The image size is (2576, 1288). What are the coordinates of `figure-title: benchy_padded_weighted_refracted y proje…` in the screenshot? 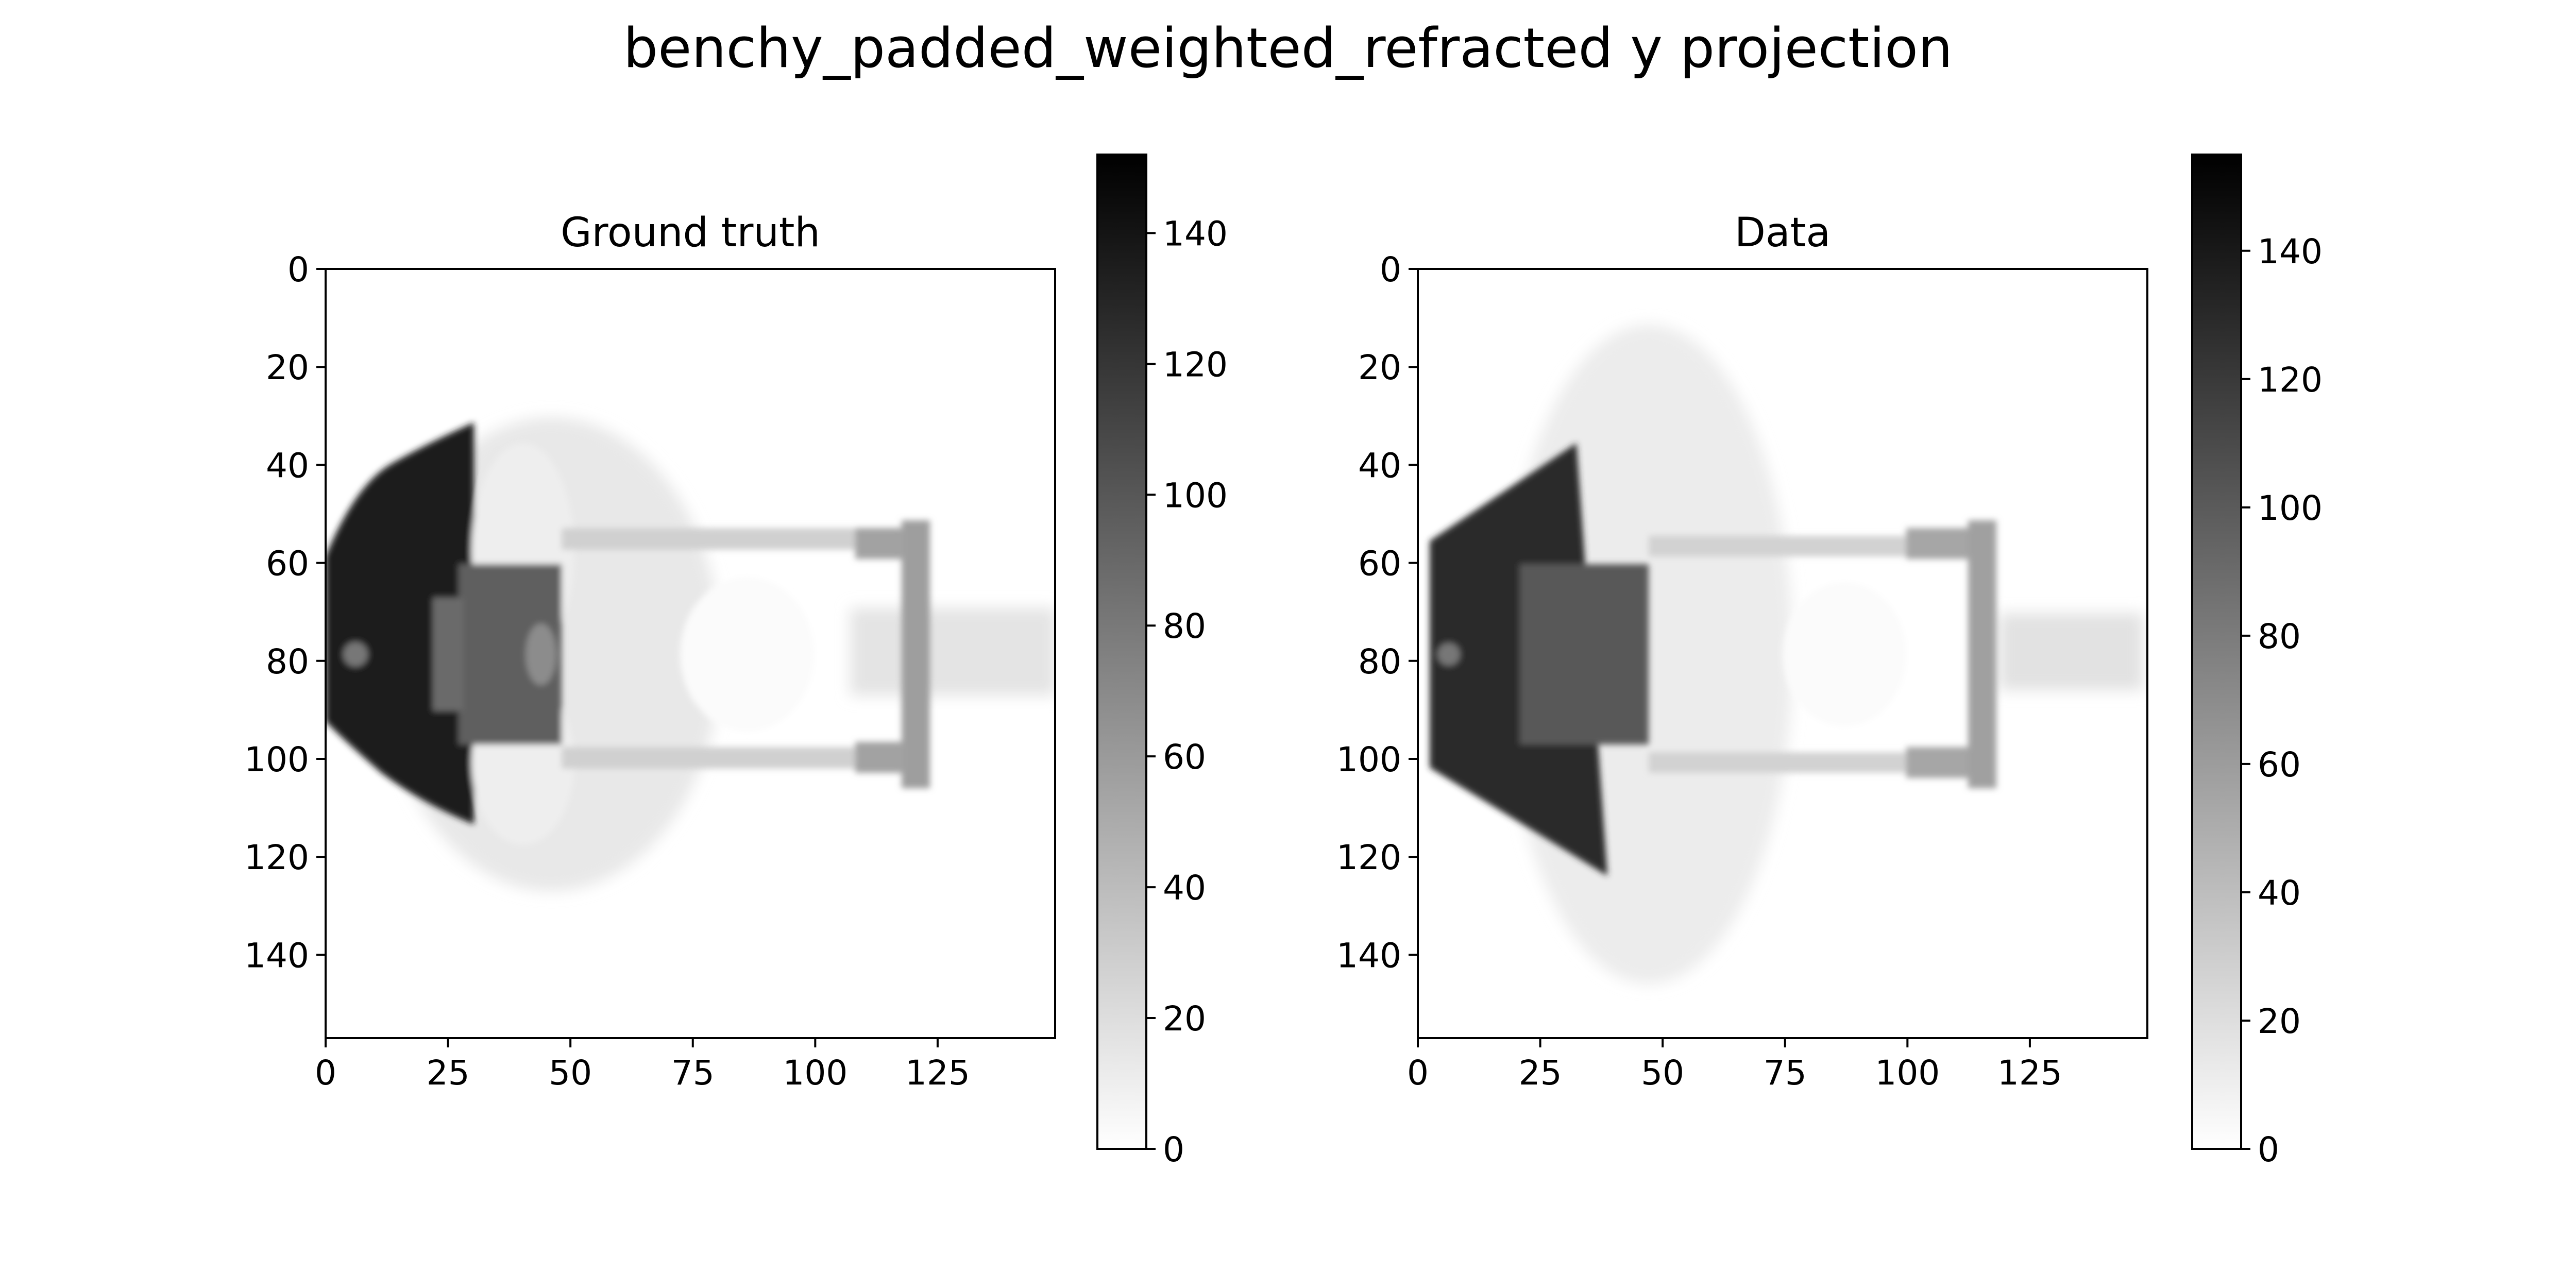 It's located at (1288, 48).